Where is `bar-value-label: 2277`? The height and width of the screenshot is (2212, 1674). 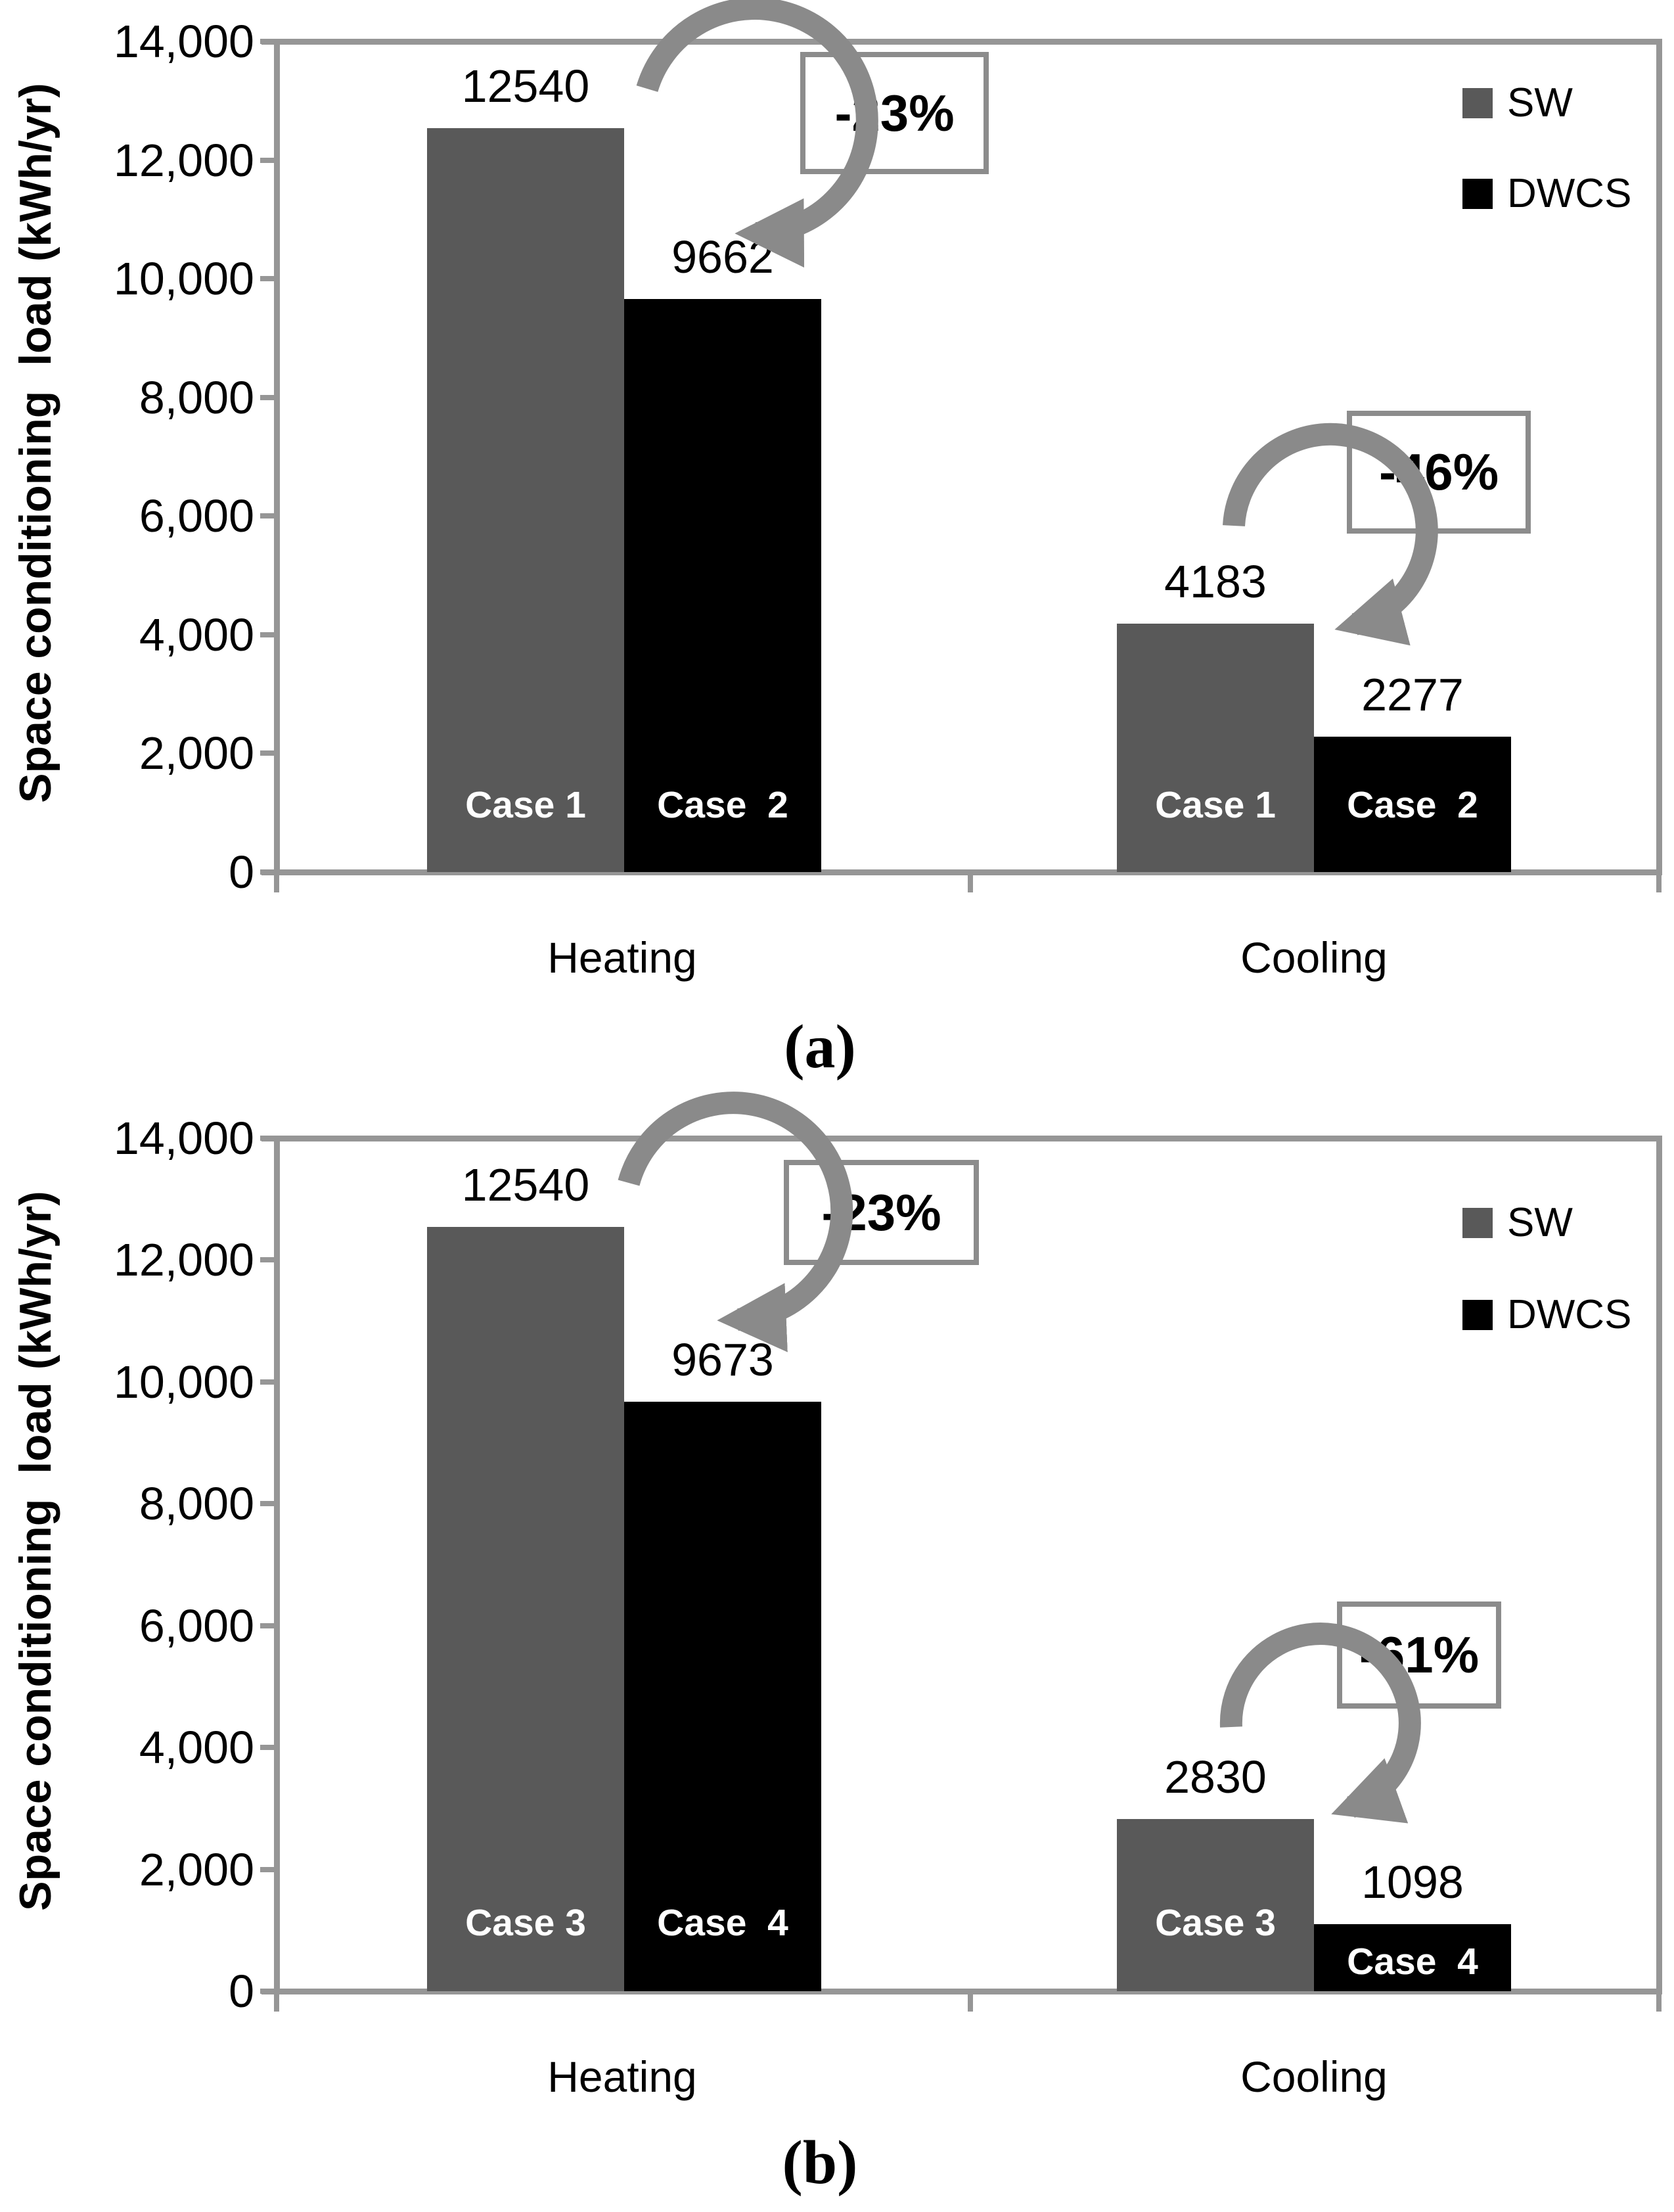 bar-value-label: 2277 is located at coordinates (1413, 694).